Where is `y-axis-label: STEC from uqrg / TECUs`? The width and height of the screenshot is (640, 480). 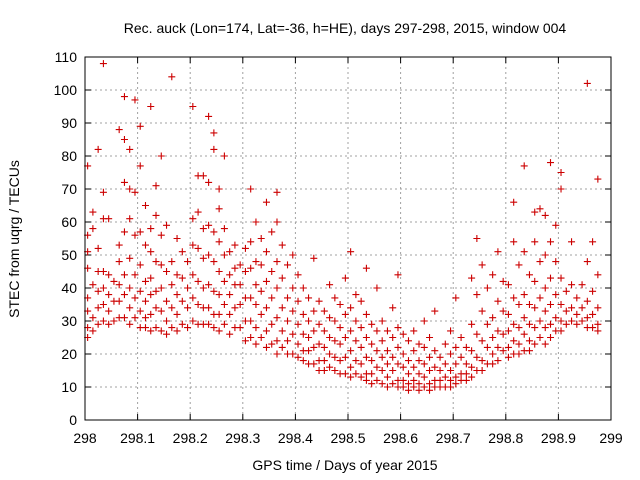 y-axis-label: STEC from uqrg / TECUs is located at coordinates (14, 239).